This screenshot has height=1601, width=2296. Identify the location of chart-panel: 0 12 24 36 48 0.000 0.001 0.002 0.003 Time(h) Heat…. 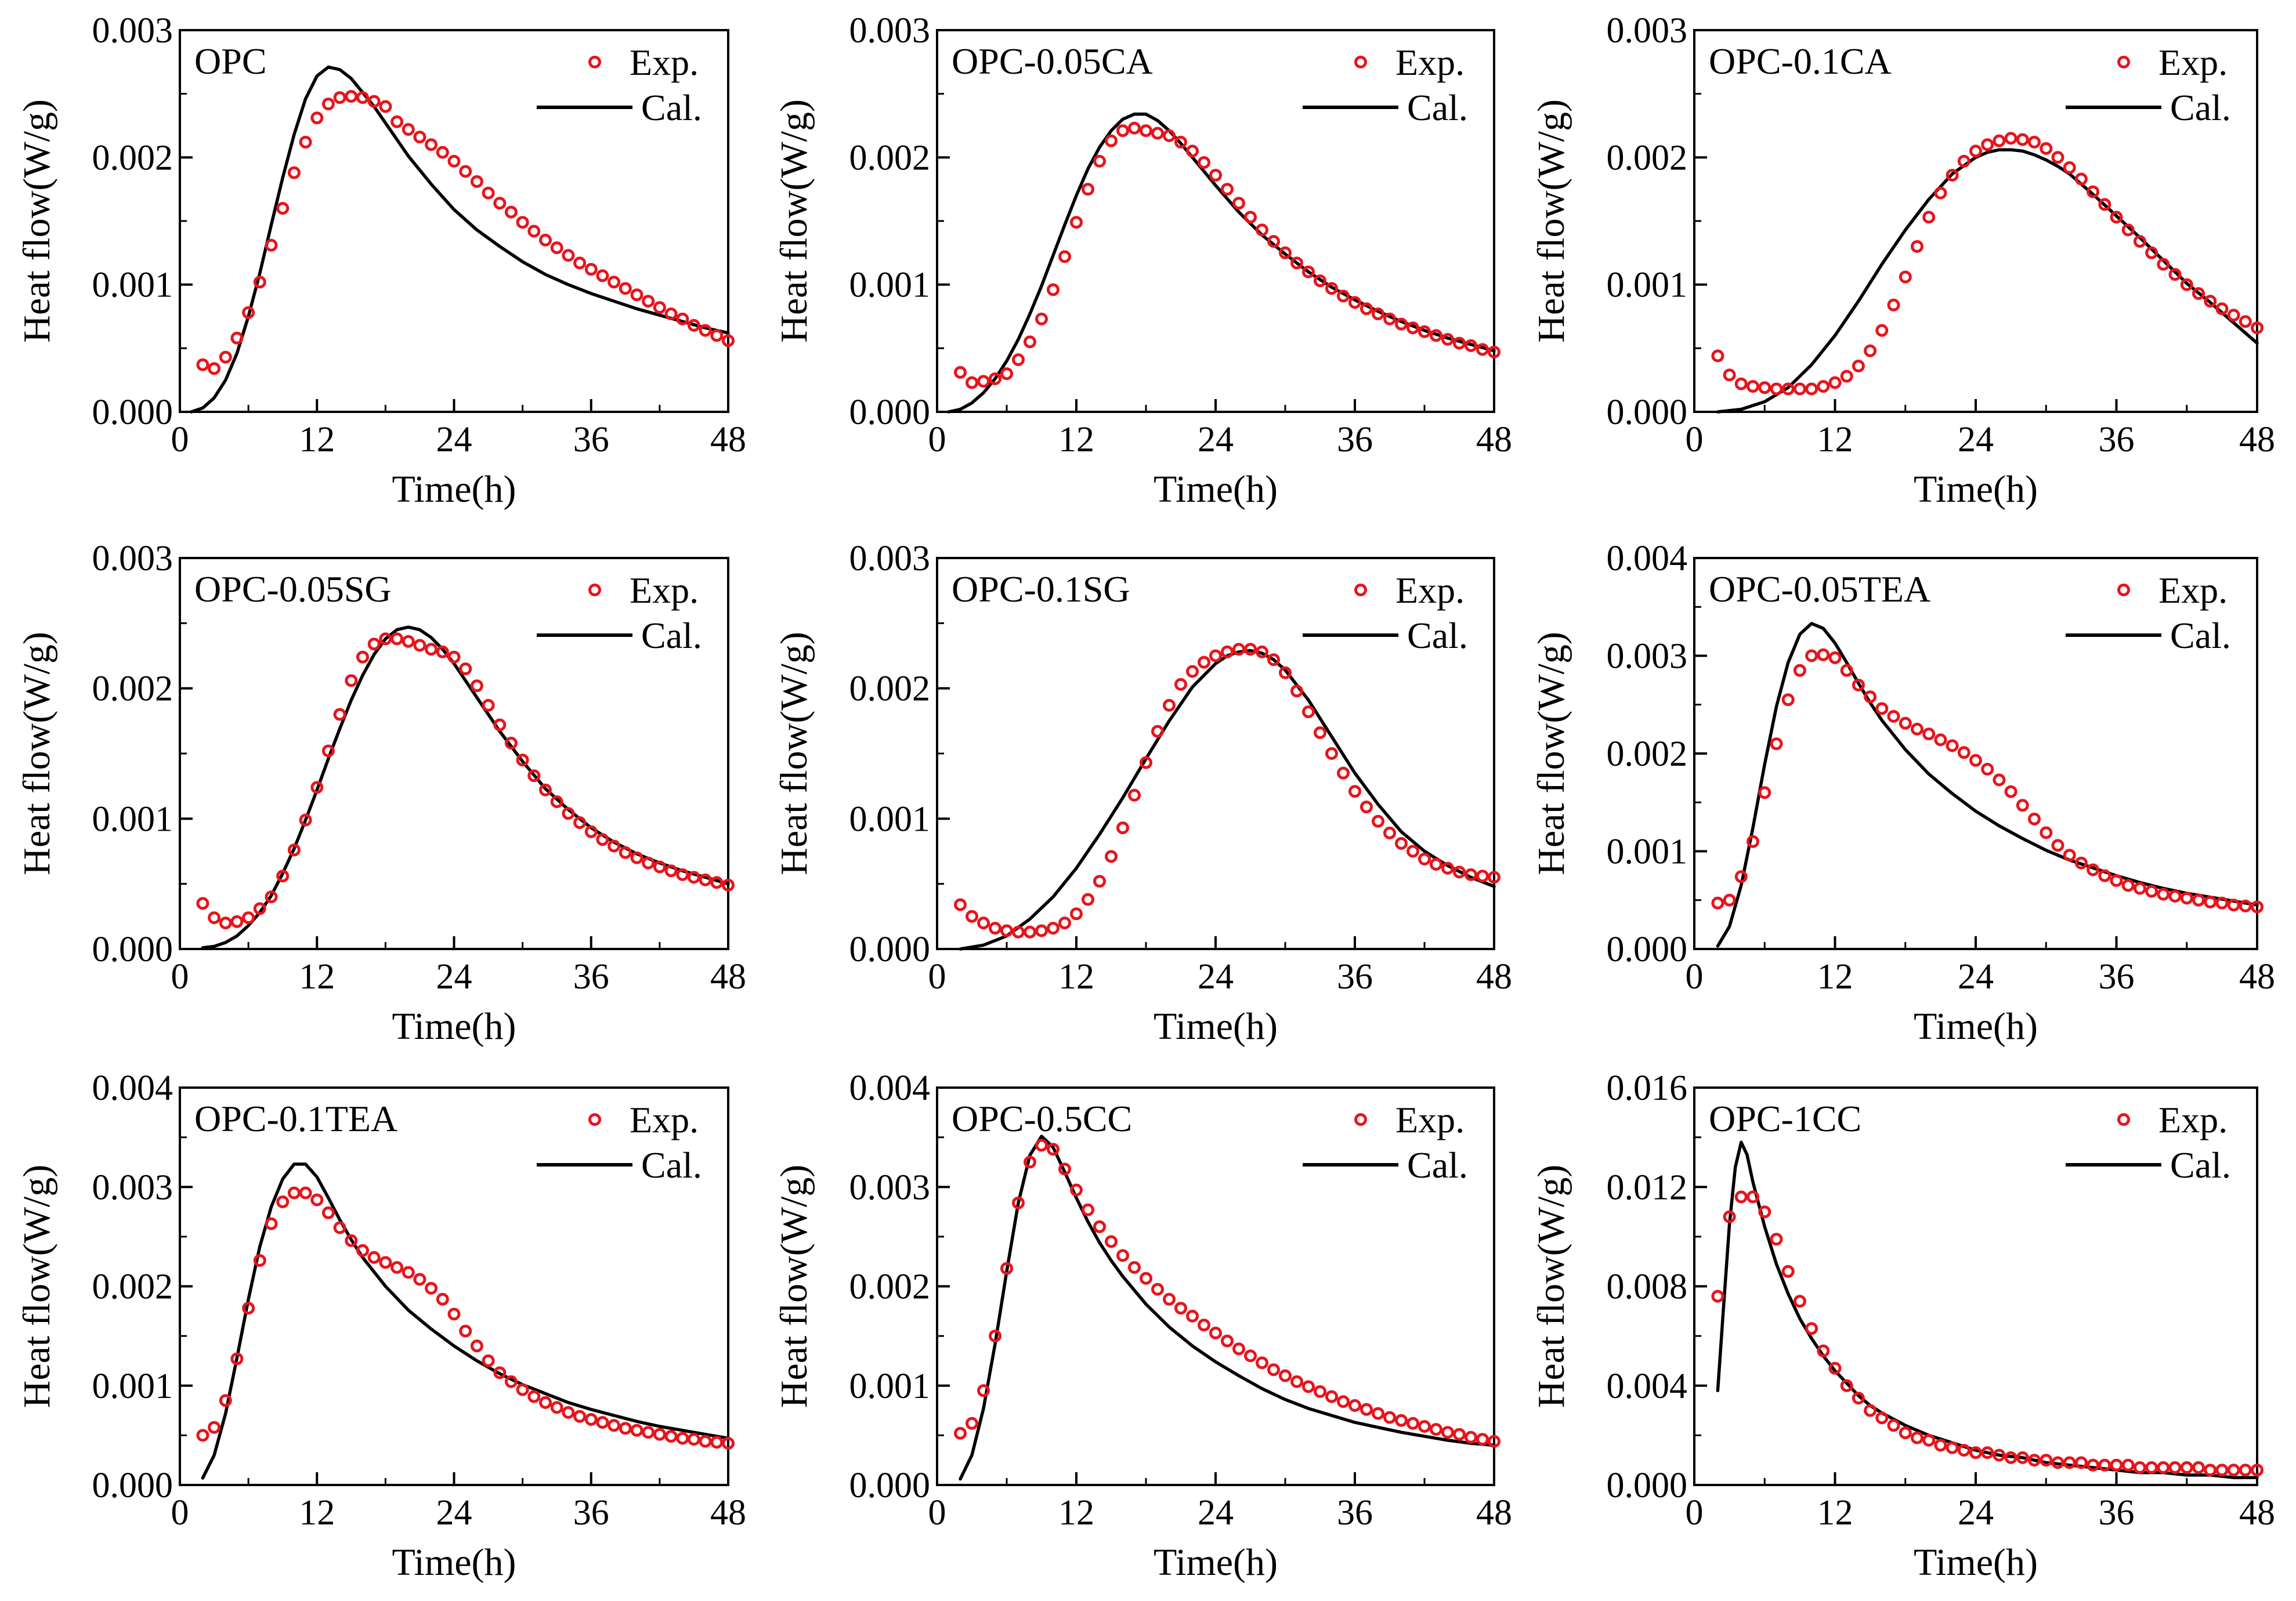
(1902, 260).